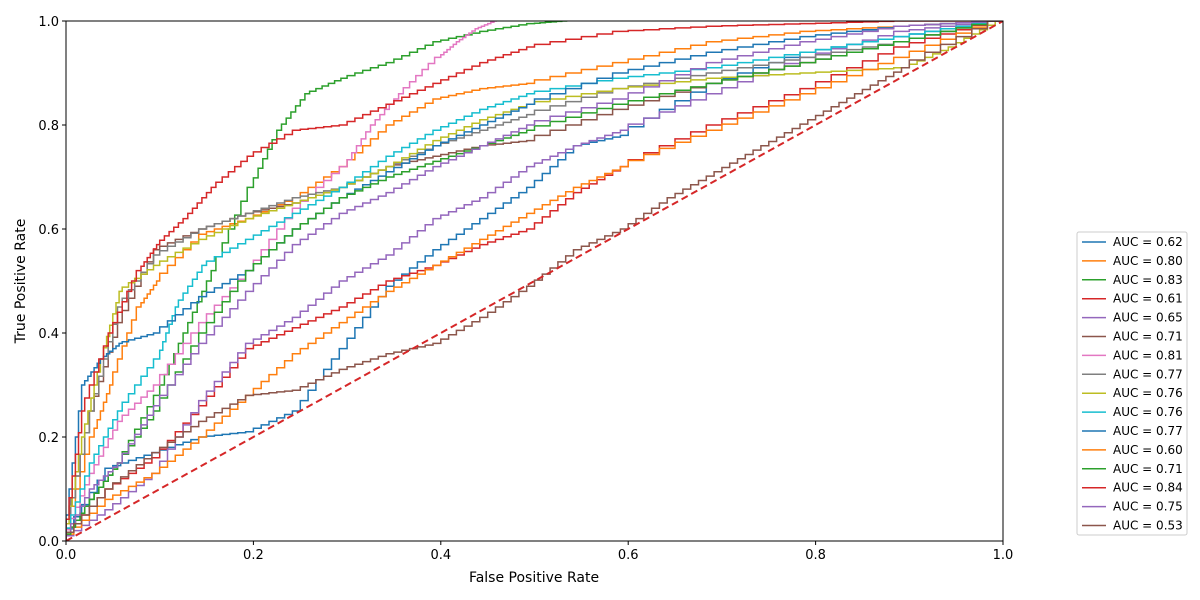 This screenshot has width=1200, height=600. Describe the element at coordinates (440, 555) in the screenshot. I see `x-tick-label: 0.4` at that location.